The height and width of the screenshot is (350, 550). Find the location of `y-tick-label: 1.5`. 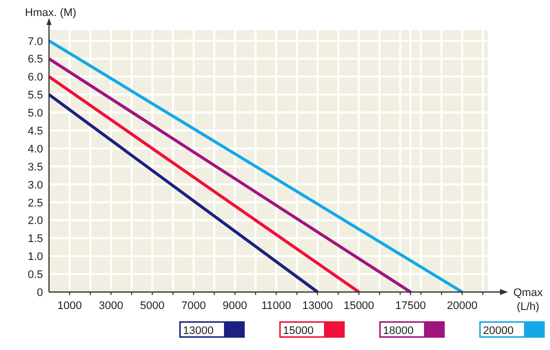

y-tick-label: 1.5 is located at coordinates (35, 239).